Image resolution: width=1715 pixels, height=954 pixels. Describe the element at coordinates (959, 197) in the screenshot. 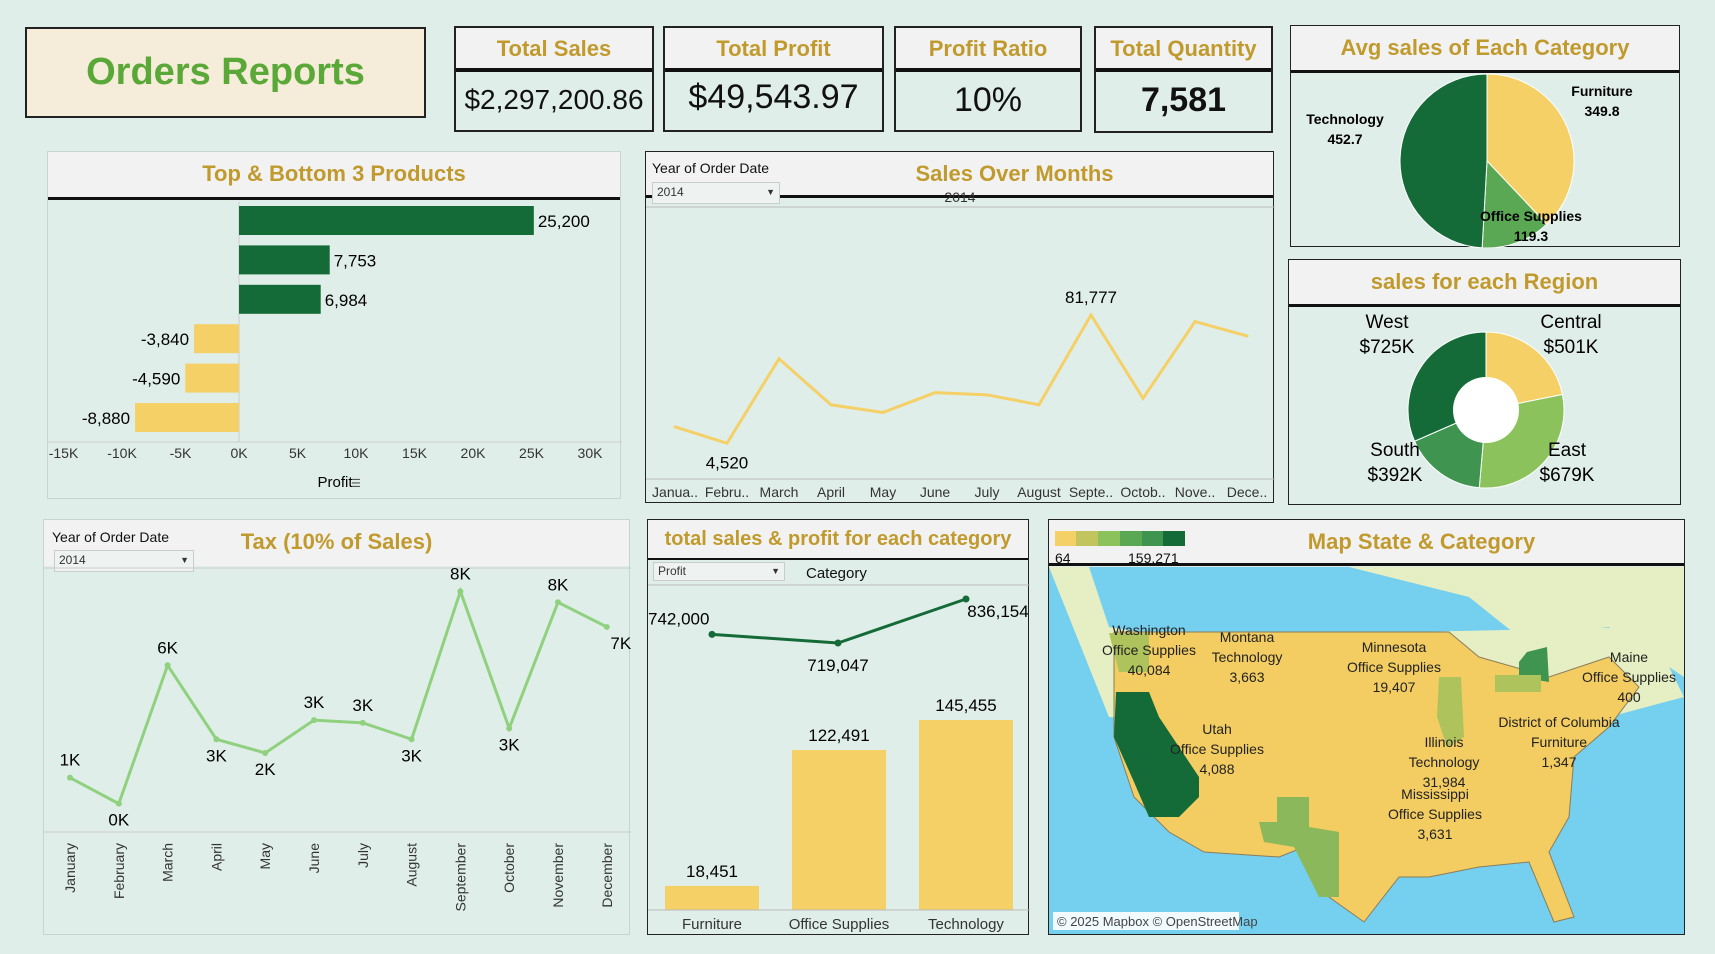

I see `column-header: 2014` at that location.